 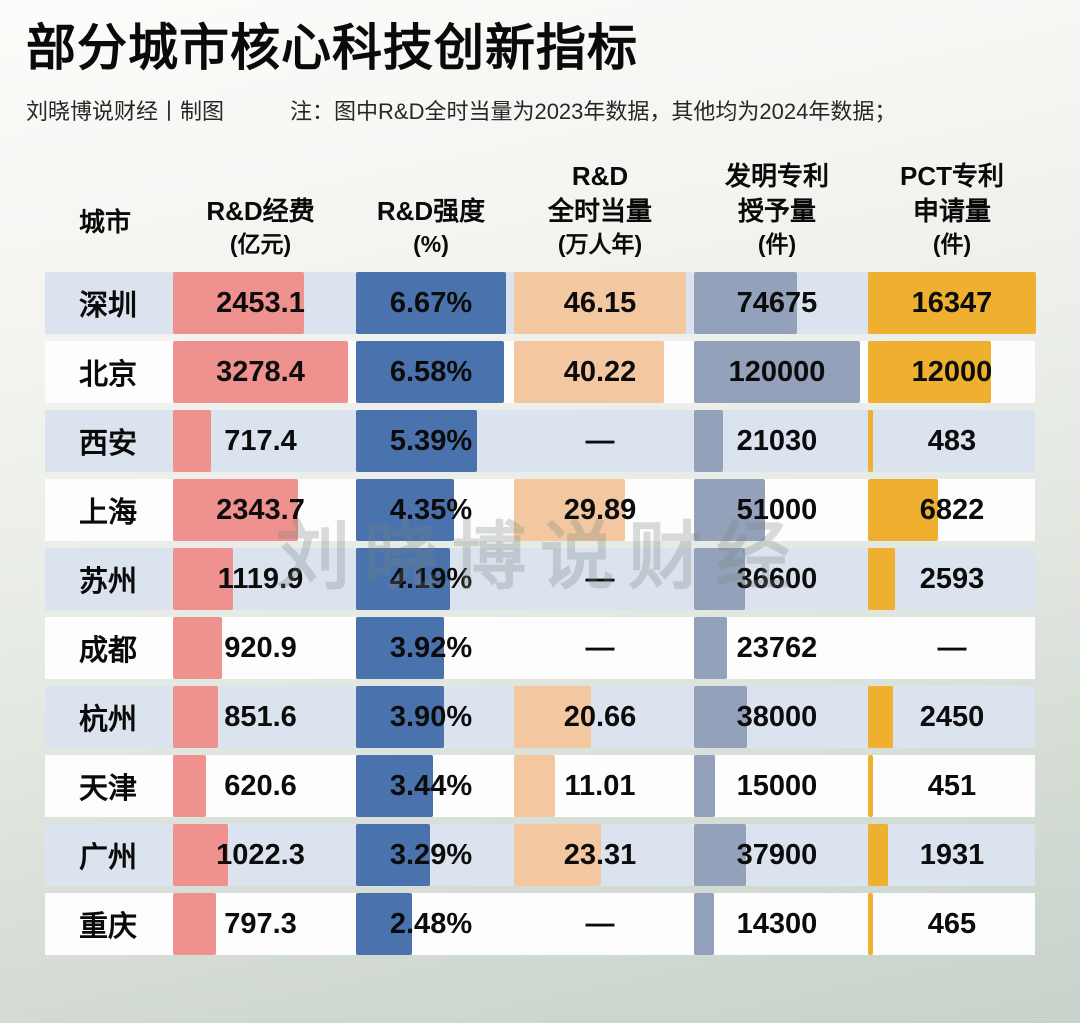 I want to click on rd_fte-value: —, so click(x=600, y=647).